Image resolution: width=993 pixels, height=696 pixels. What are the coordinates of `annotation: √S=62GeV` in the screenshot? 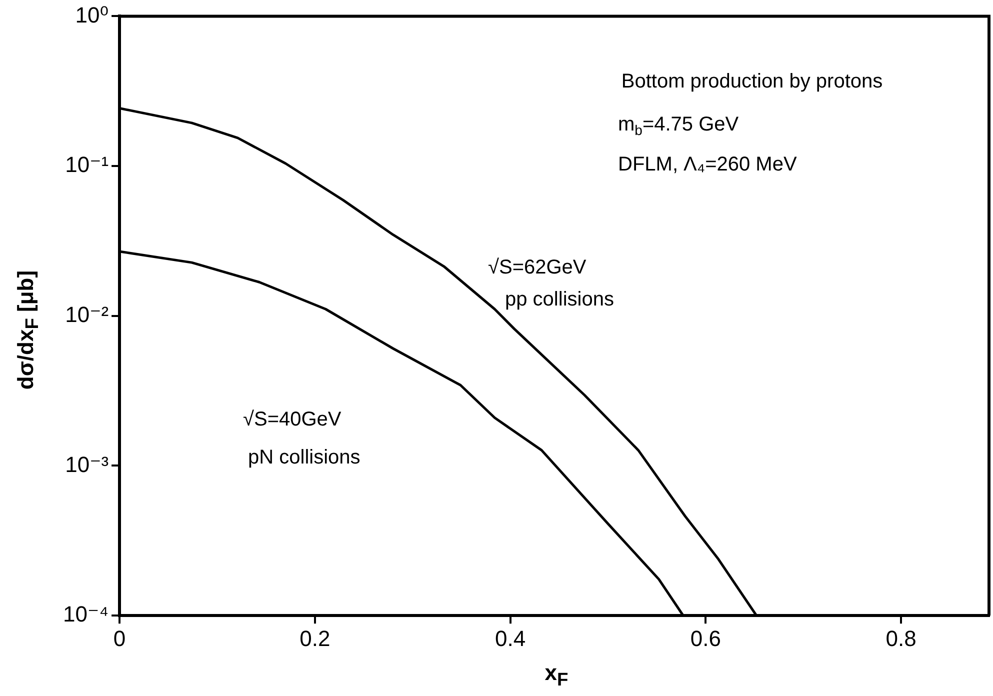 It's located at (537, 267).